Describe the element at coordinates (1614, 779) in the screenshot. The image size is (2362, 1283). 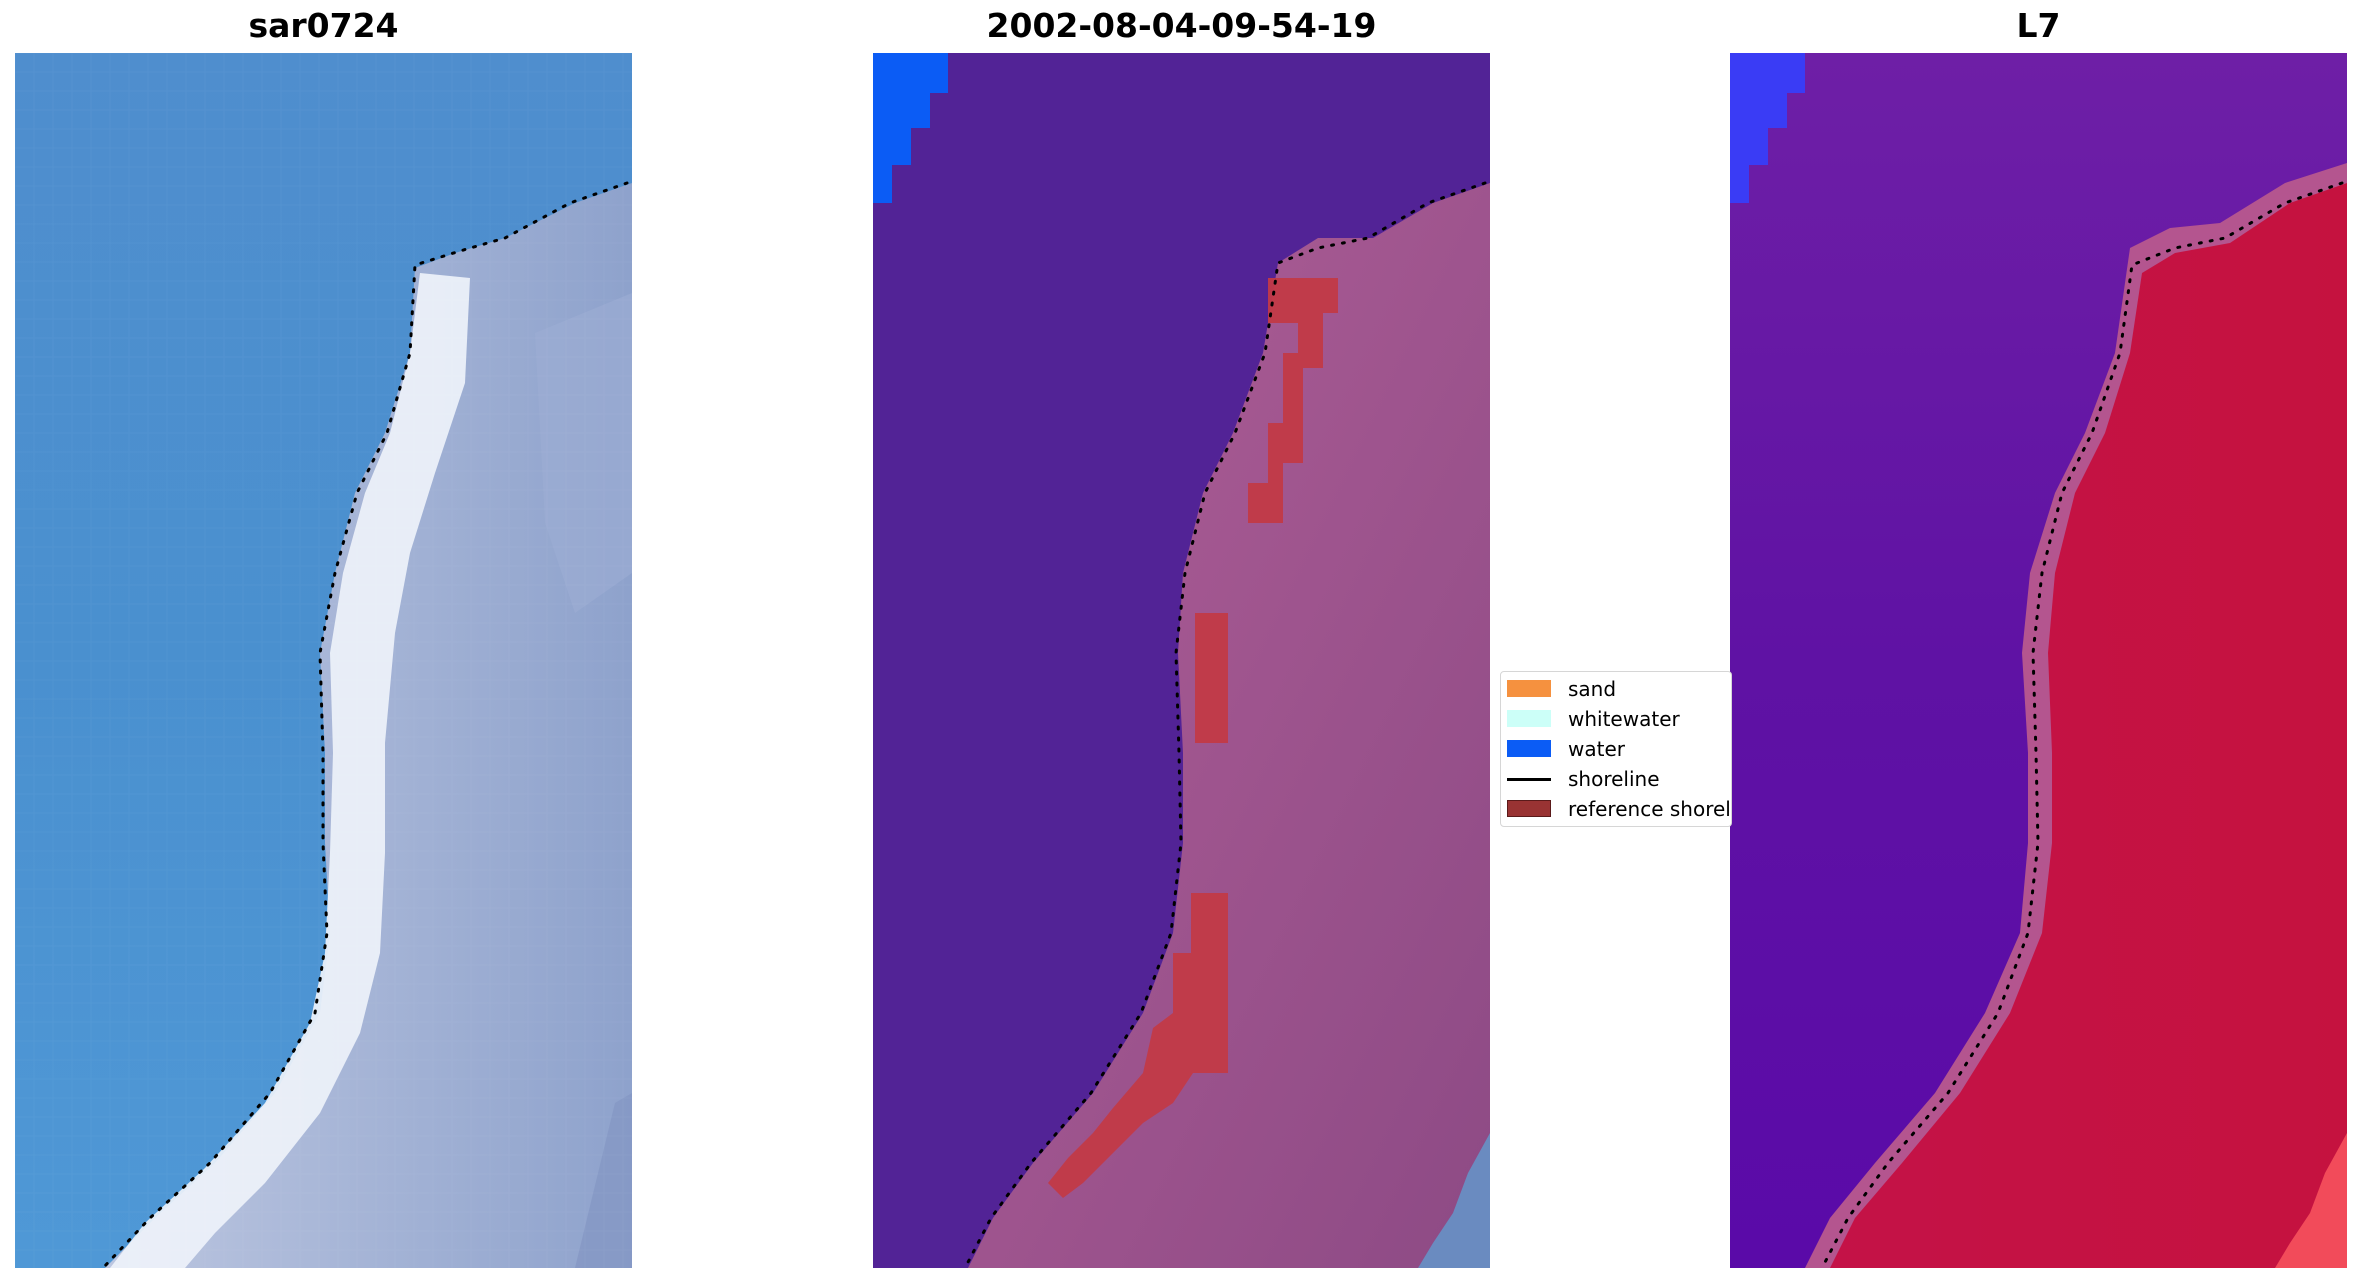
I see `legend-label-shoreline: shoreline` at that location.